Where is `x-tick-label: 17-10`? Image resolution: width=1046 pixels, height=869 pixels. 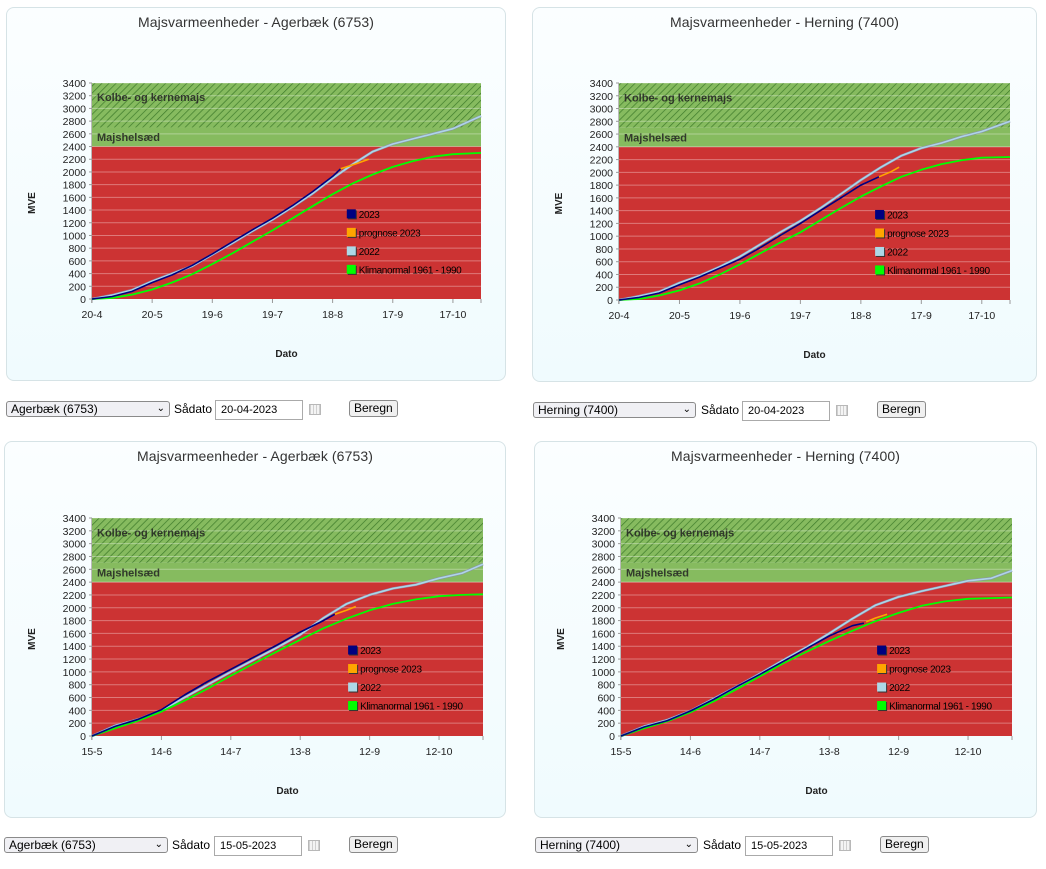
x-tick-label: 17-10 is located at coordinates (981, 316).